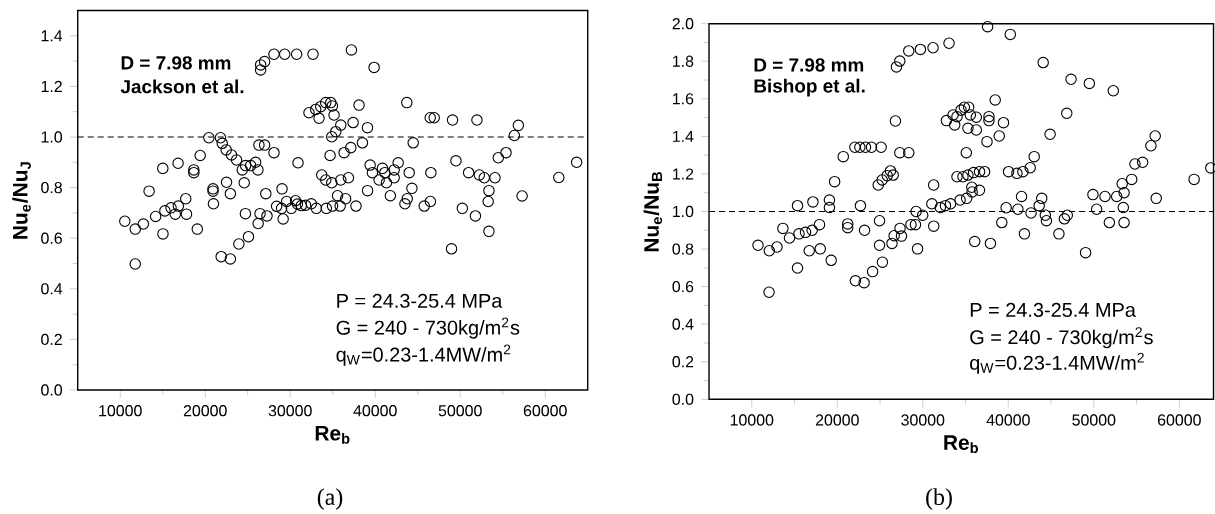  What do you see at coordinates (21, 200) in the screenshot?
I see `y-axis-title: Nu$_{e}$/Nu$_{J}$` at bounding box center [21, 200].